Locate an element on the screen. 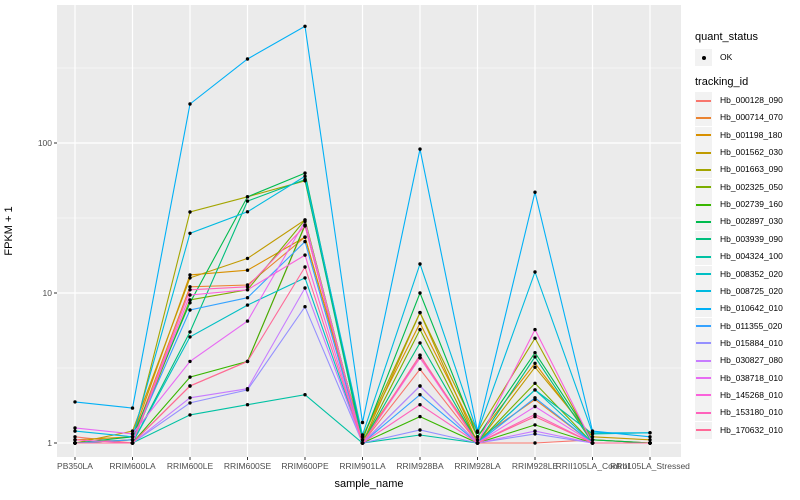 Image resolution: width=800 pixels, height=500 pixels. legend-label: Hb_002897_030 is located at coordinates (751, 221).